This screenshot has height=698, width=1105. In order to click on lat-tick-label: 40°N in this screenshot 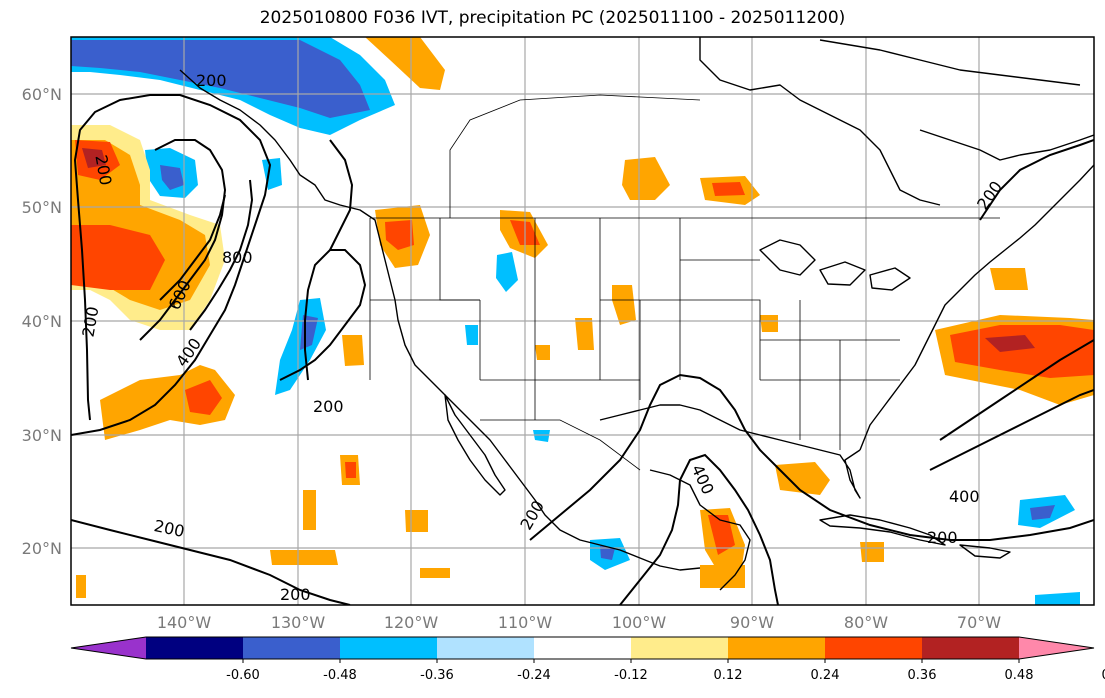, I will do `click(42, 321)`.